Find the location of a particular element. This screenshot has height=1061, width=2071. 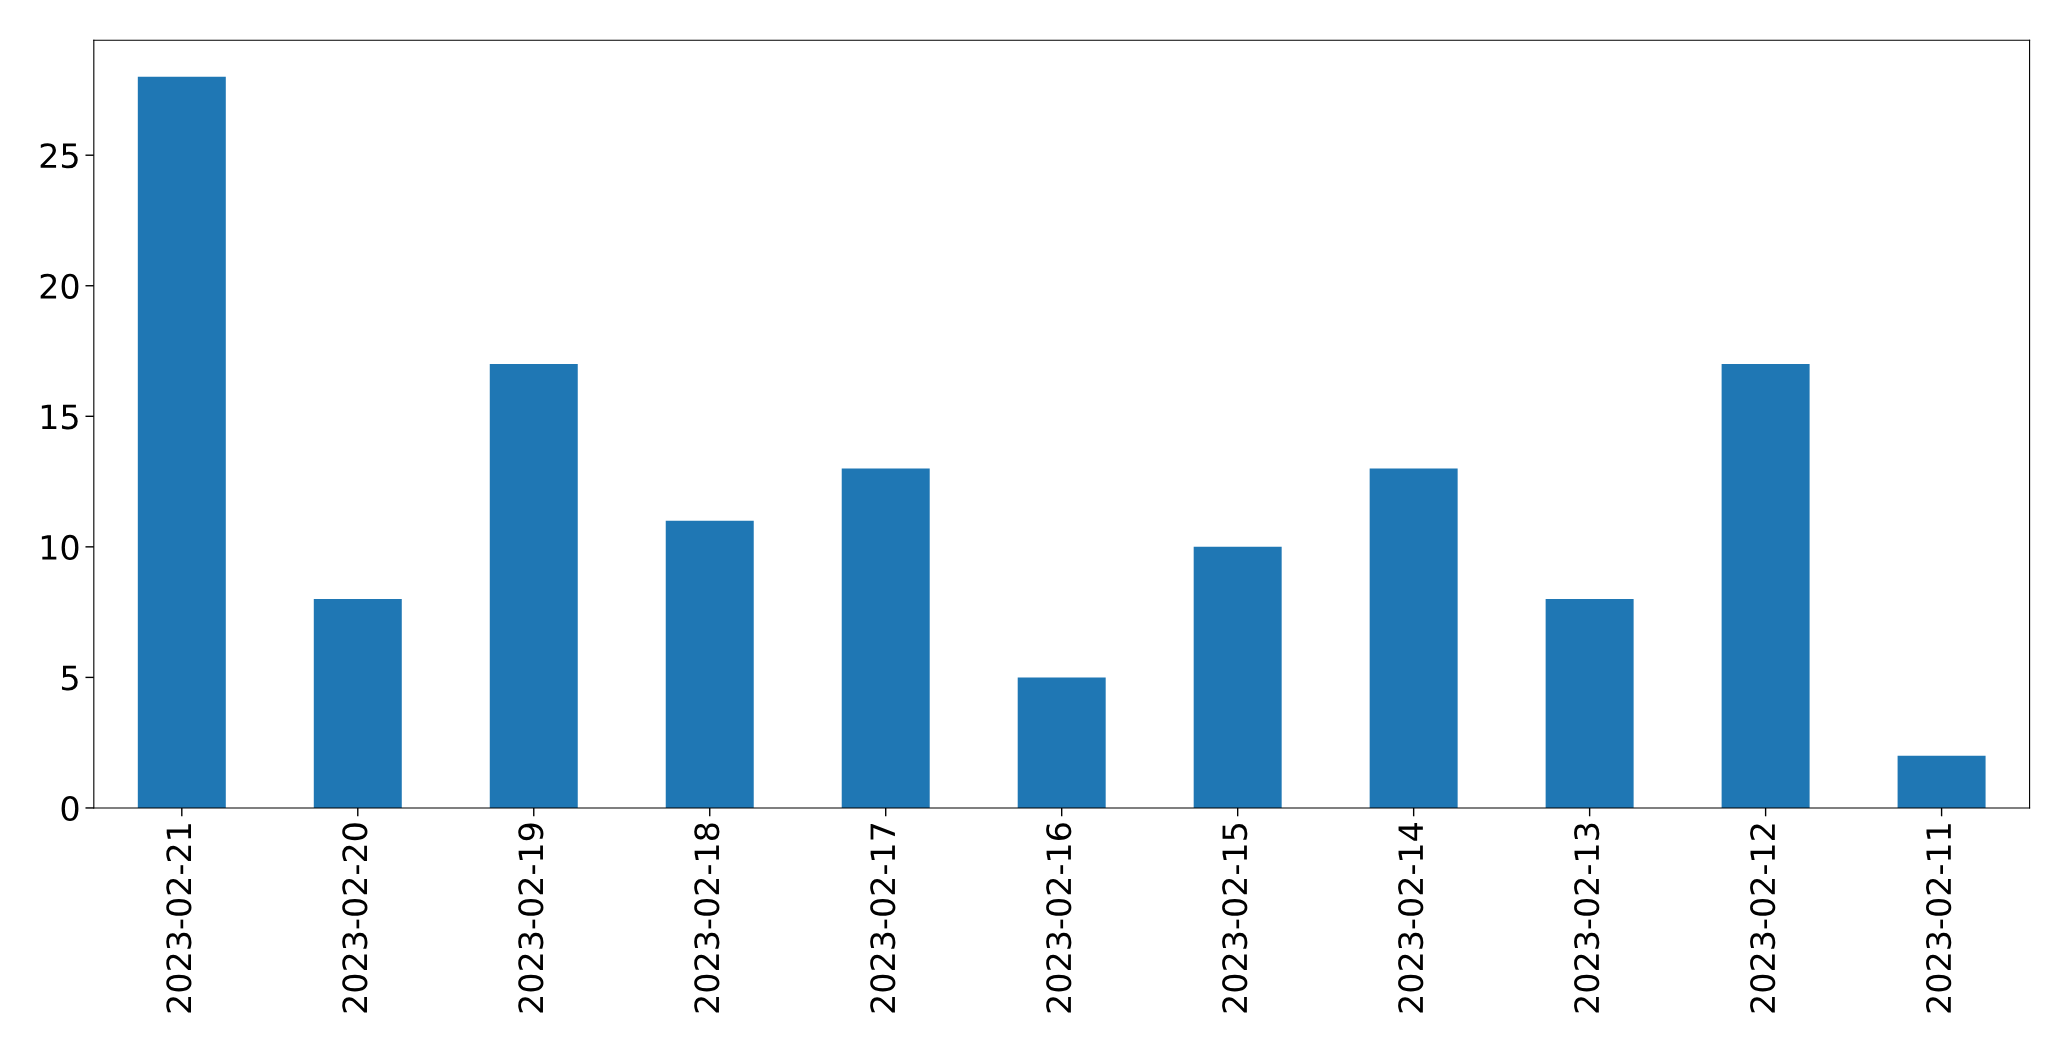

y-tick-label: 15 is located at coordinates (59, 417).